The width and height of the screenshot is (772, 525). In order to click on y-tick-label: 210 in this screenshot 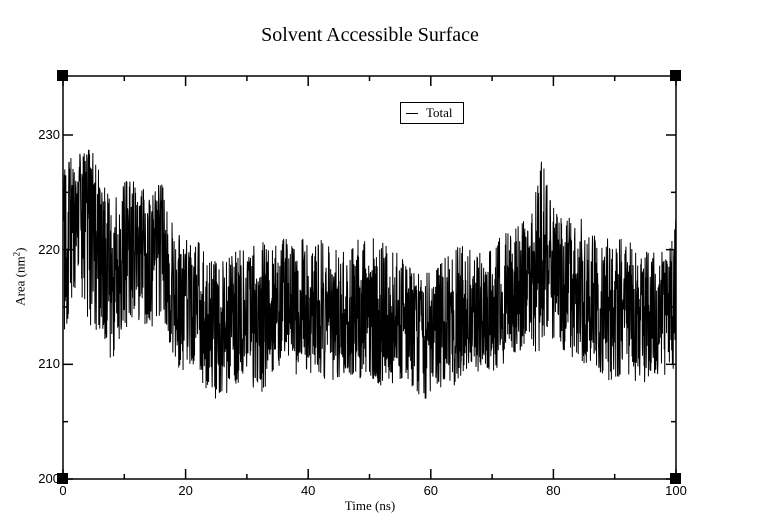, I will do `click(49, 364)`.